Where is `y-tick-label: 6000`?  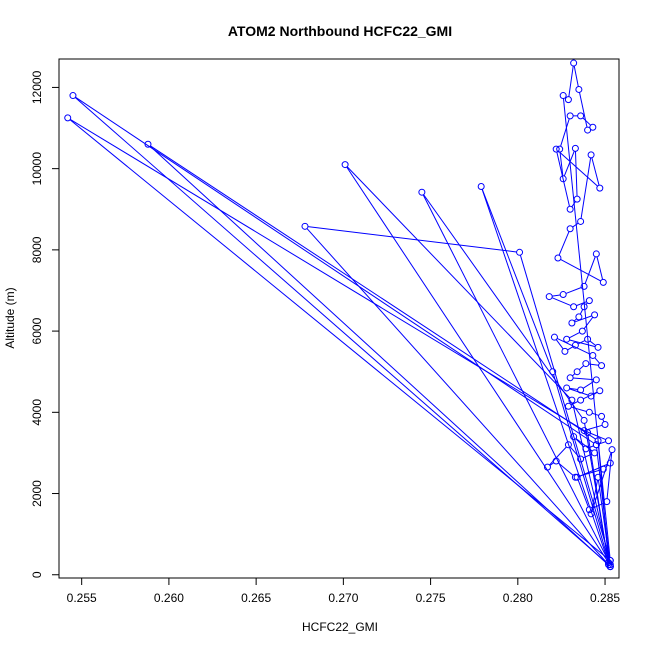 y-tick-label: 6000 is located at coordinates (37, 330).